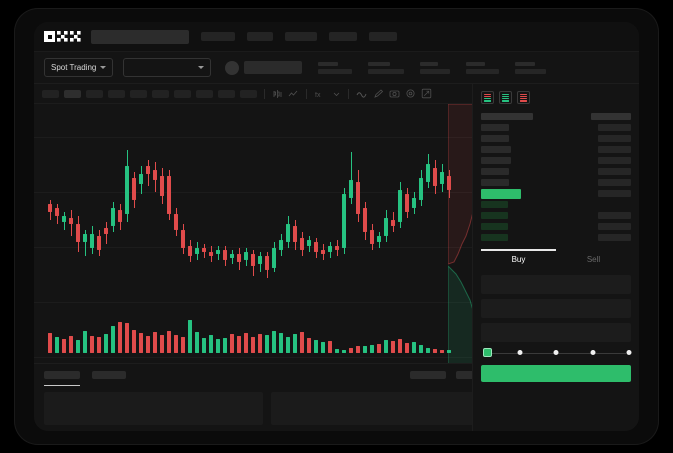 The width and height of the screenshot is (673, 453). What do you see at coordinates (362, 94) in the screenshot?
I see `wave-icon` at bounding box center [362, 94].